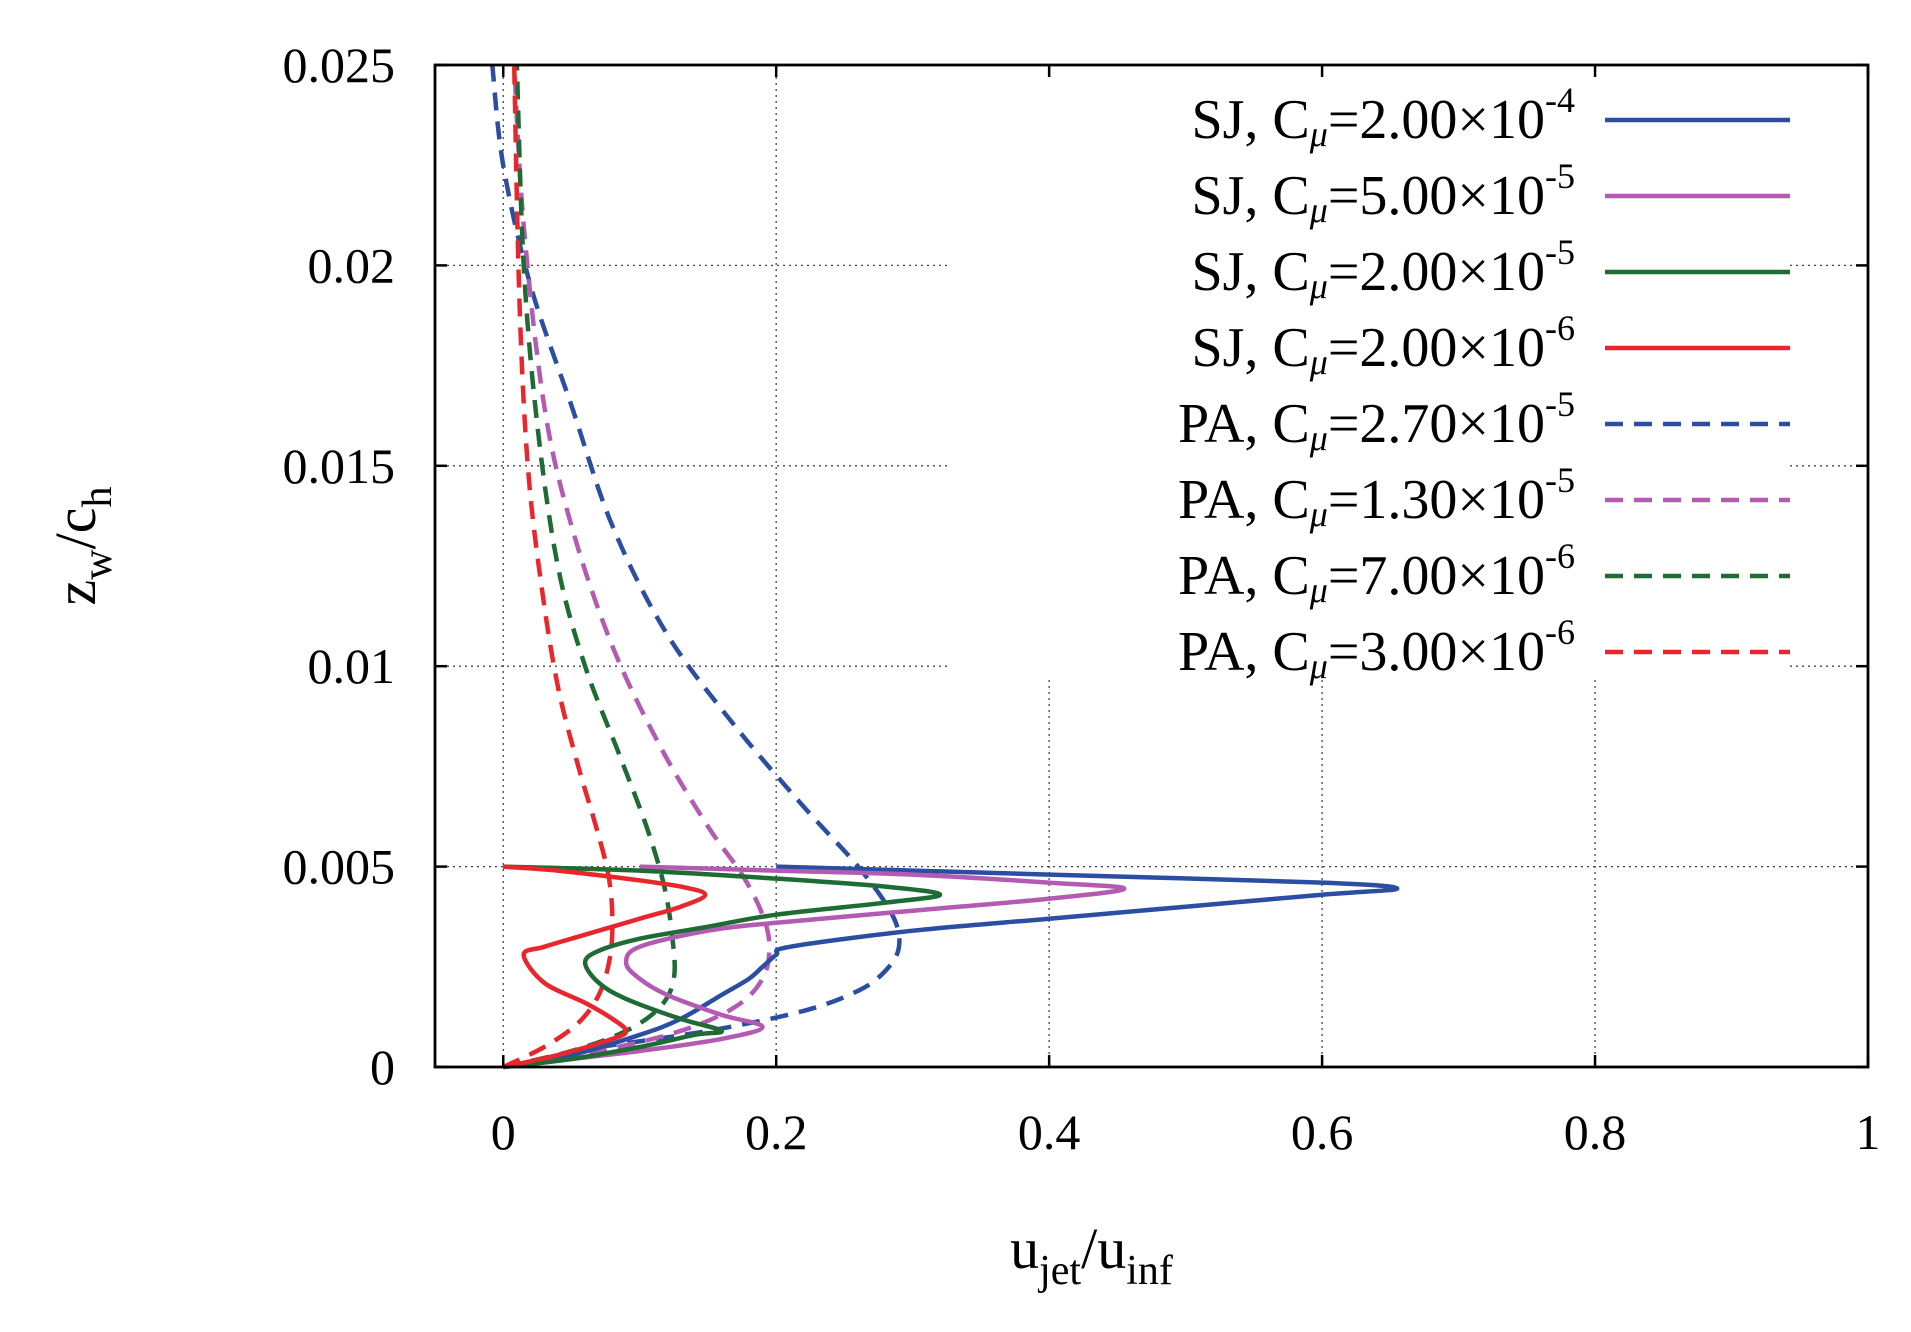 This screenshot has height=1332, width=1911. I want to click on legend-label: PA, Cμ=3.00×10-6, so click(1376, 649).